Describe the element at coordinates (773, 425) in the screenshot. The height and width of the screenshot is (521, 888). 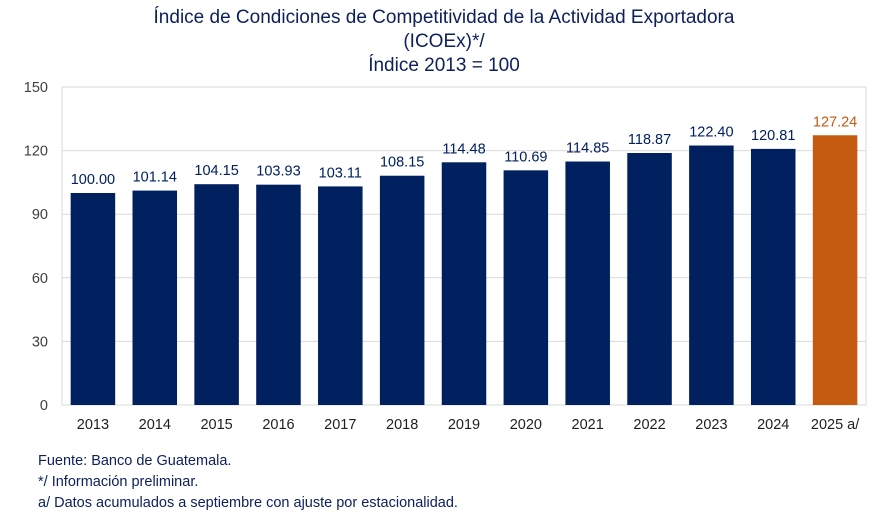
I see `x-tick-label: 2024` at that location.